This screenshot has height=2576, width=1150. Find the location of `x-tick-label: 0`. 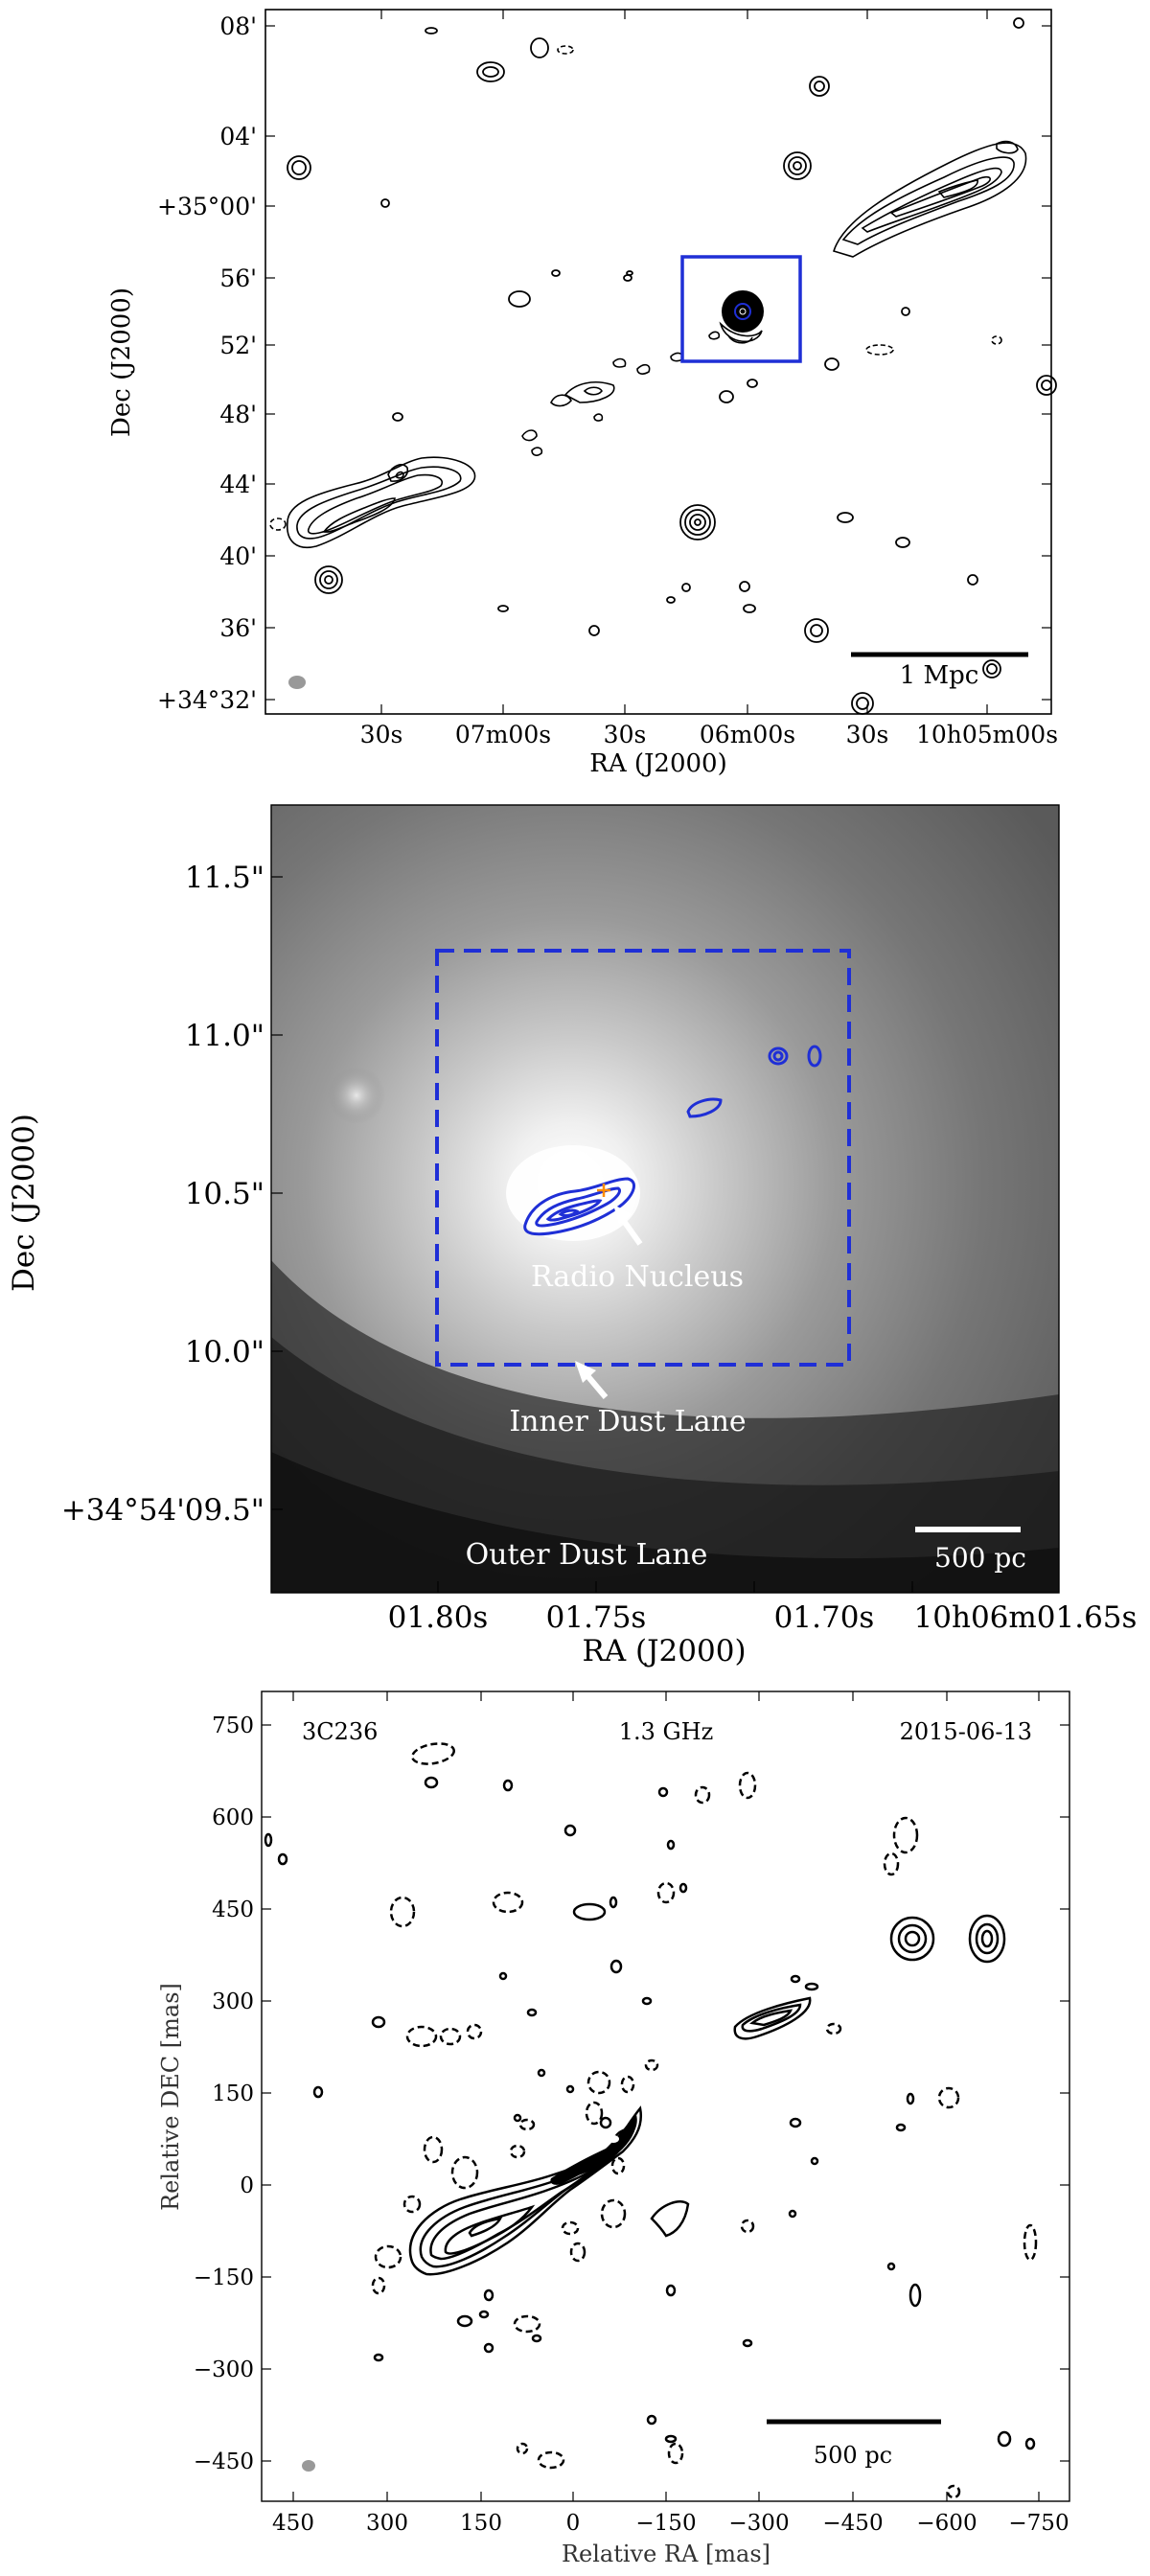

x-tick-label: 0 is located at coordinates (573, 2523).